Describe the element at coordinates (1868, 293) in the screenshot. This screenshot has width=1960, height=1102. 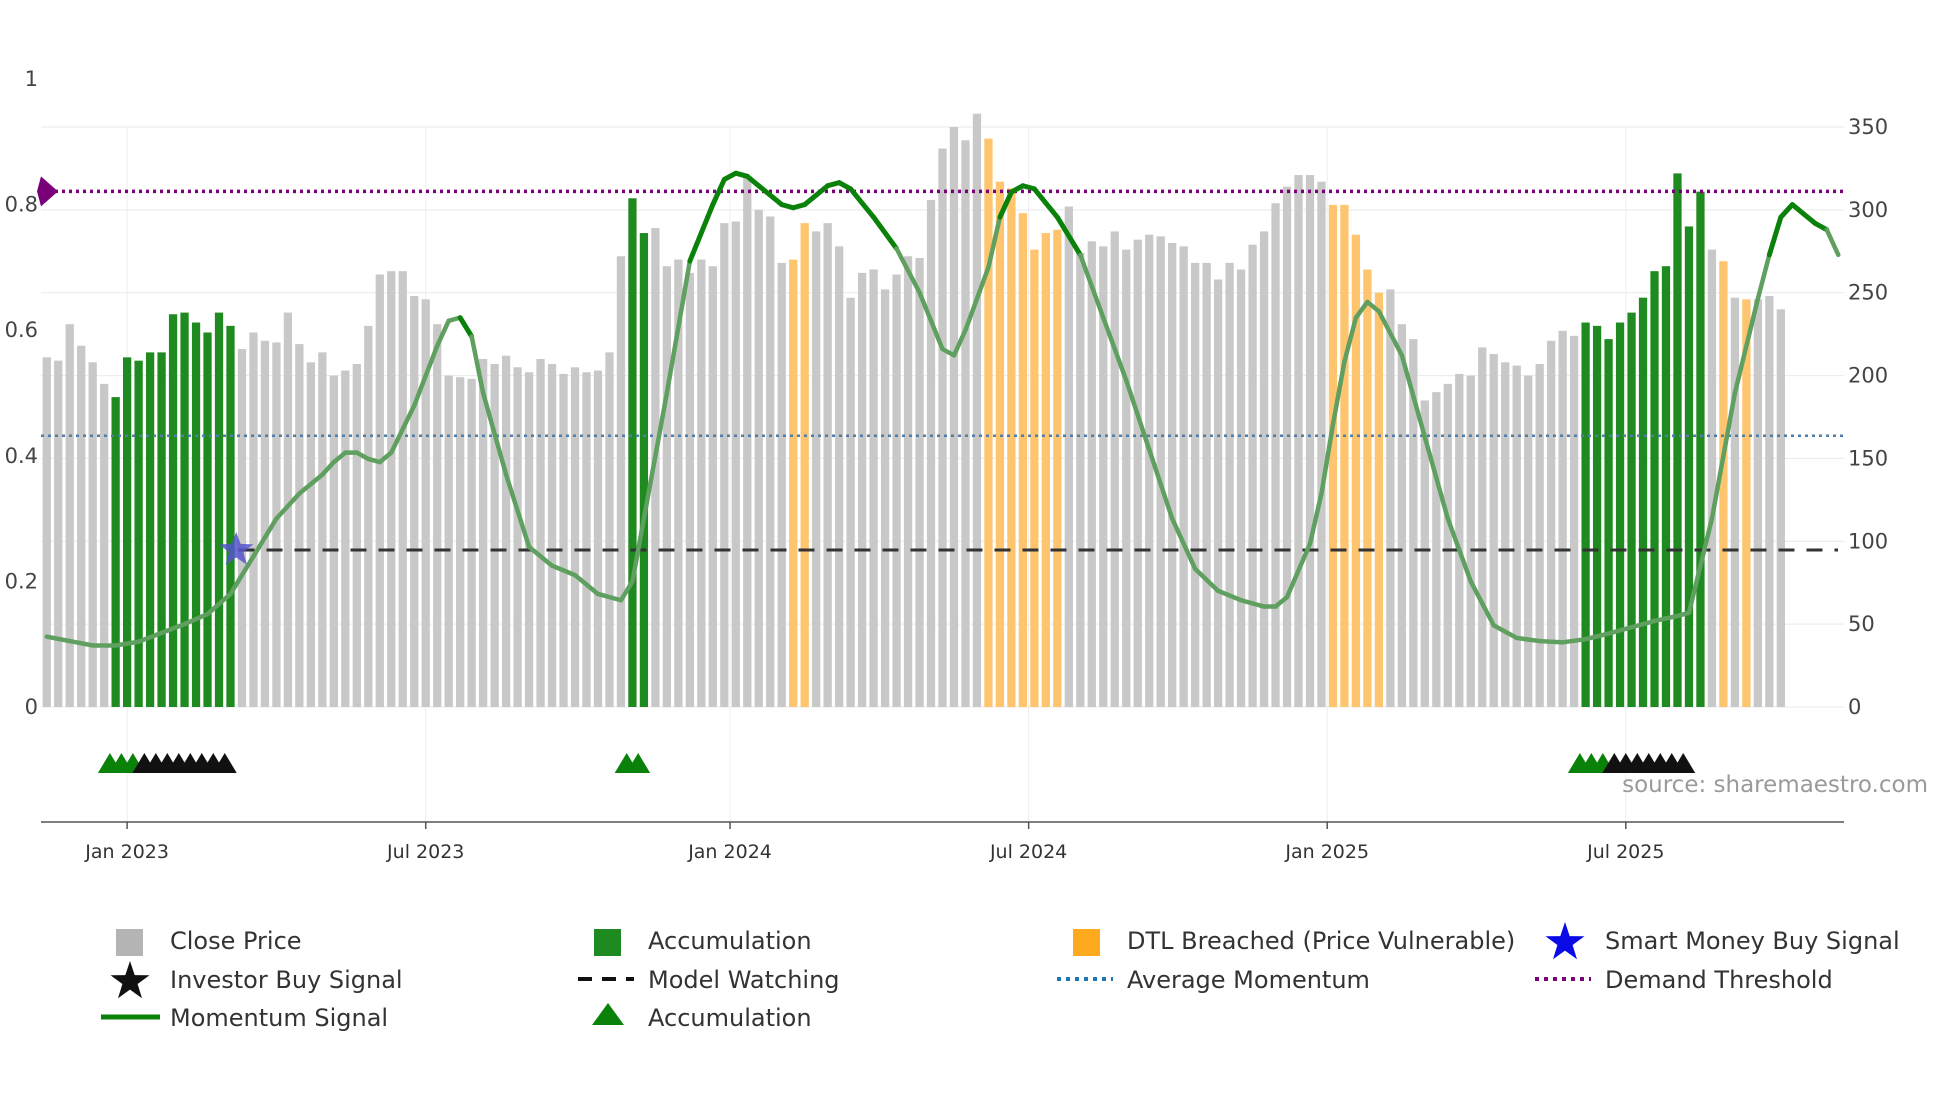
I see `right-tick-label: 250` at that location.